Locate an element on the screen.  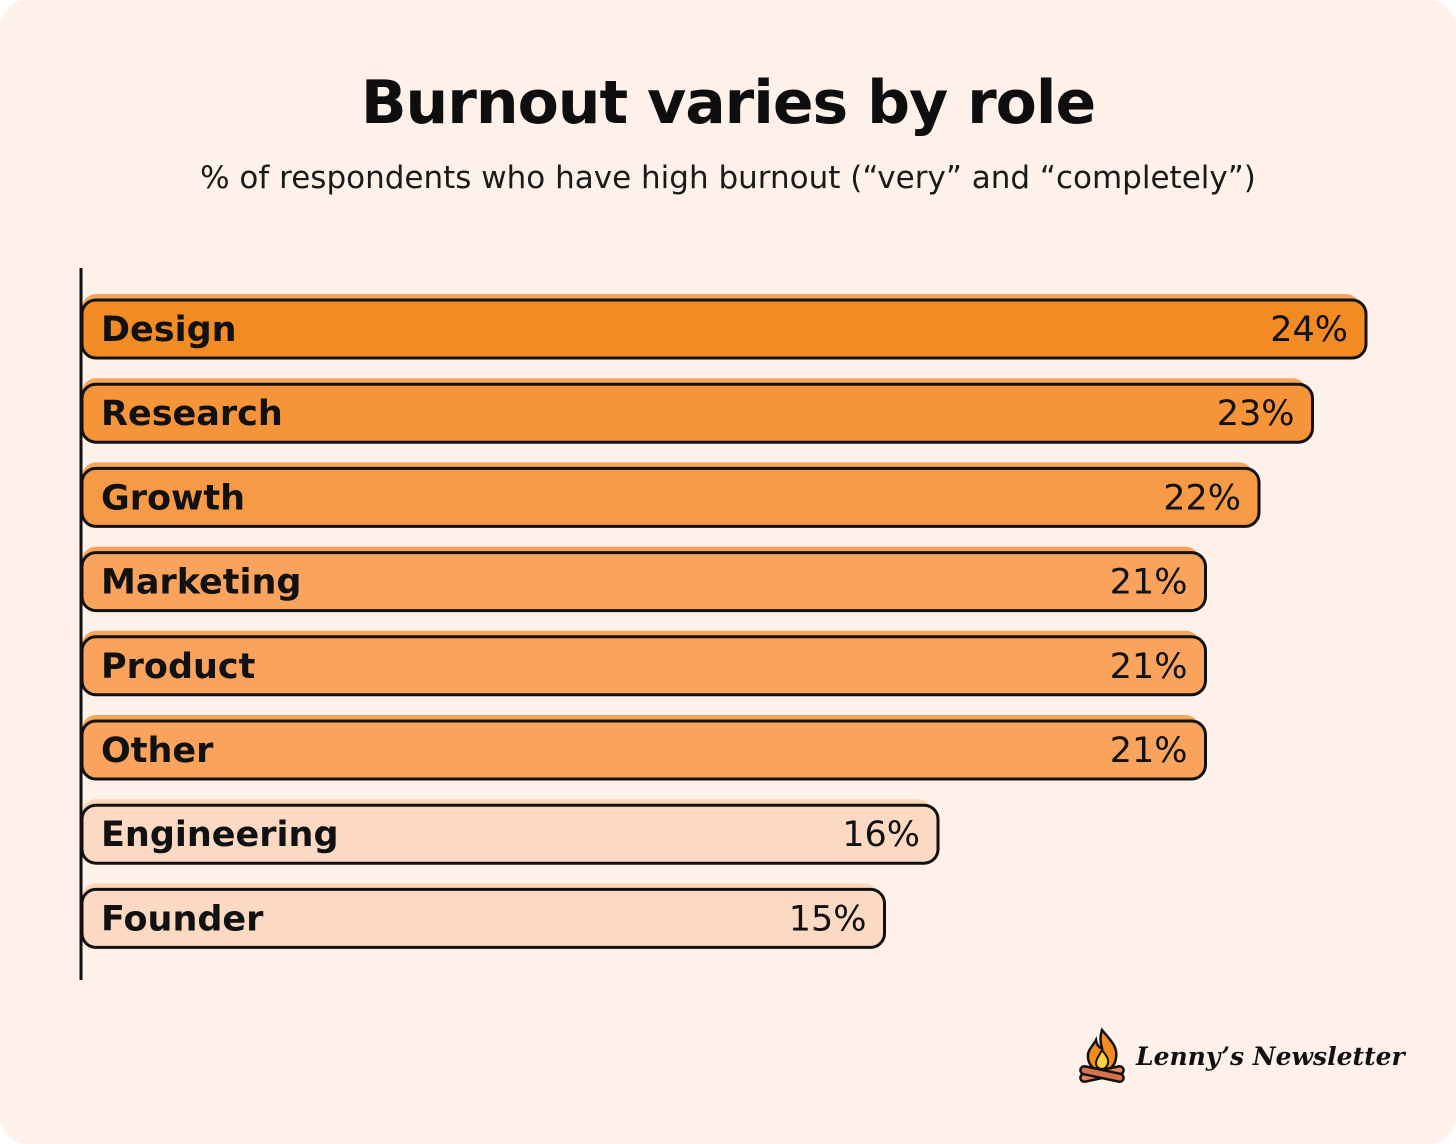
value-label: 22% is located at coordinates (1202, 498).